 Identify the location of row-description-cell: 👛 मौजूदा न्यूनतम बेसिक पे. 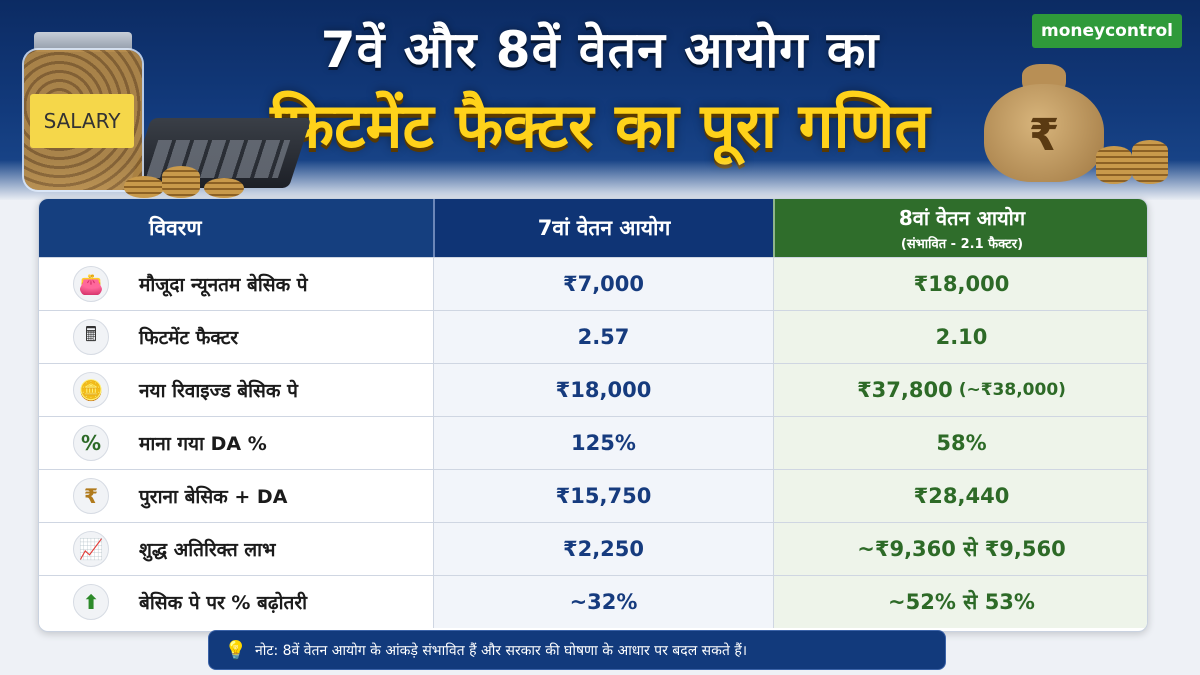
(236, 284).